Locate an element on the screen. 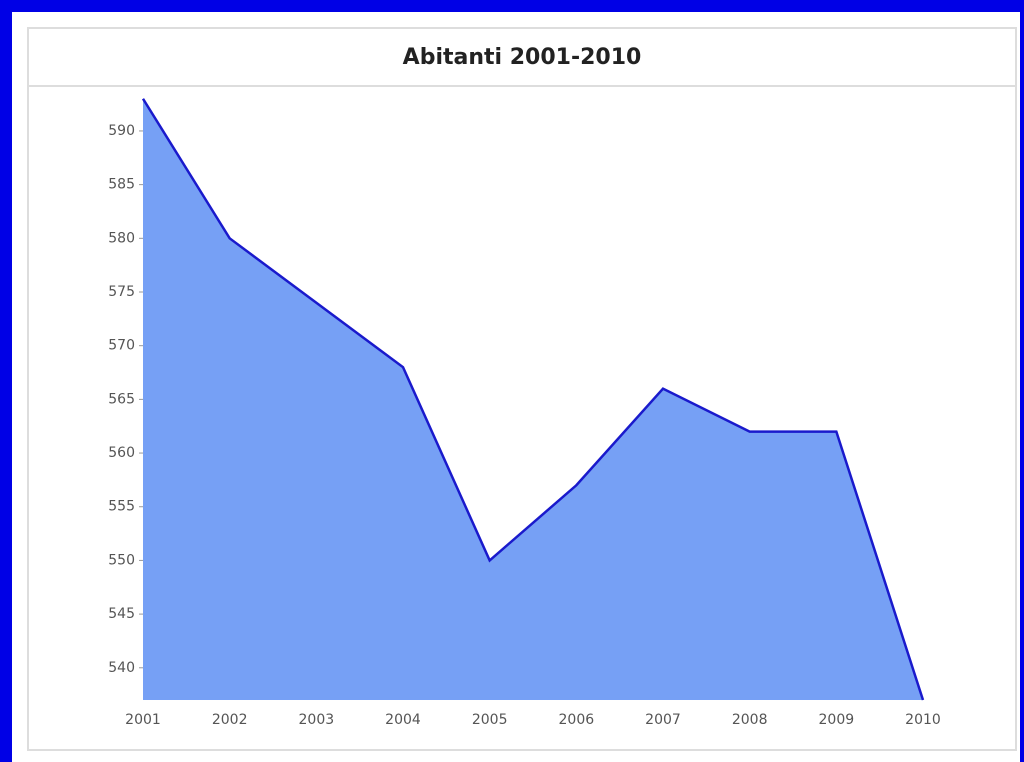 The height and width of the screenshot is (762, 1024). y-tick-label: 560 is located at coordinates (121, 453).